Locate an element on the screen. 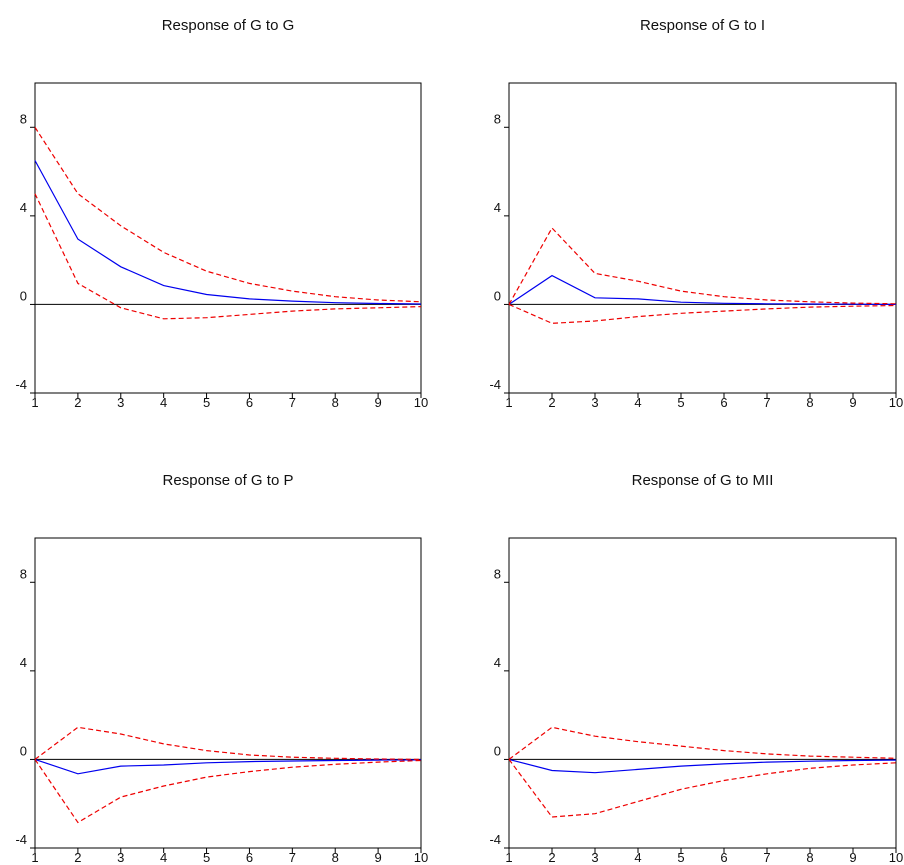 Image resolution: width=904 pixels, height=865 pixels. chart-title: Response of G to I is located at coordinates (702, 25).